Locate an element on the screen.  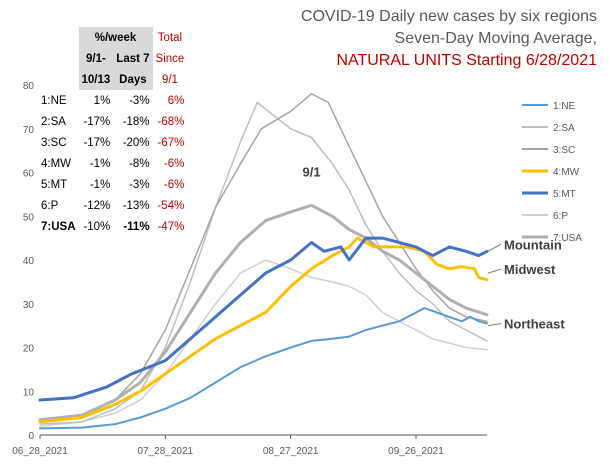
stats-row: 7:USA -10% -11% -47% is located at coordinates (112, 226).